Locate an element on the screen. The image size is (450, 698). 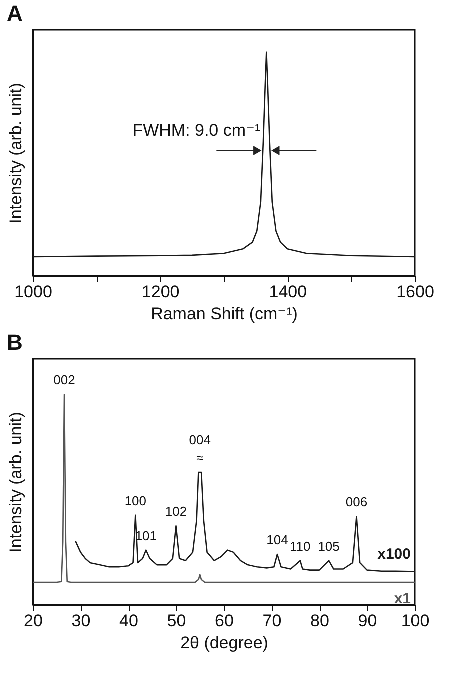
x-tick-label: 20 is located at coordinates (33, 621).